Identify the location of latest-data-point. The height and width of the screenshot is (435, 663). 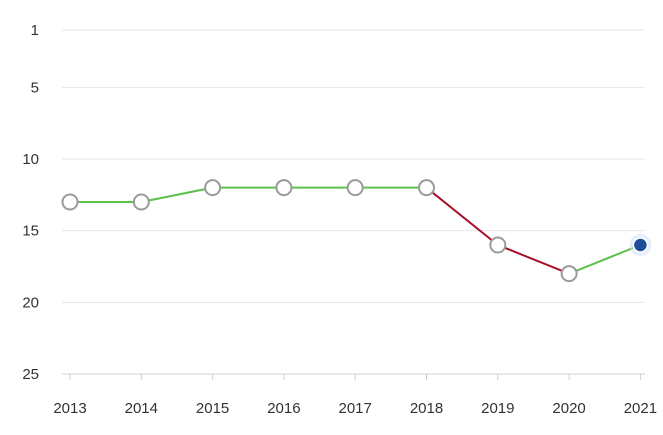
(640, 245).